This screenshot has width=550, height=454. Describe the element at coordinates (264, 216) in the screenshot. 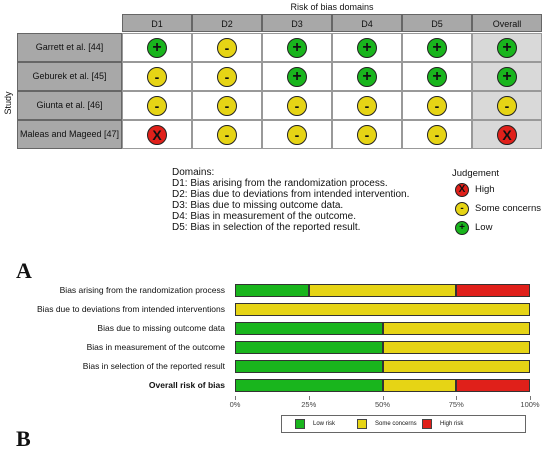

I see `domain-description-d4: D4: Bias in measurement of the outcome.` at that location.